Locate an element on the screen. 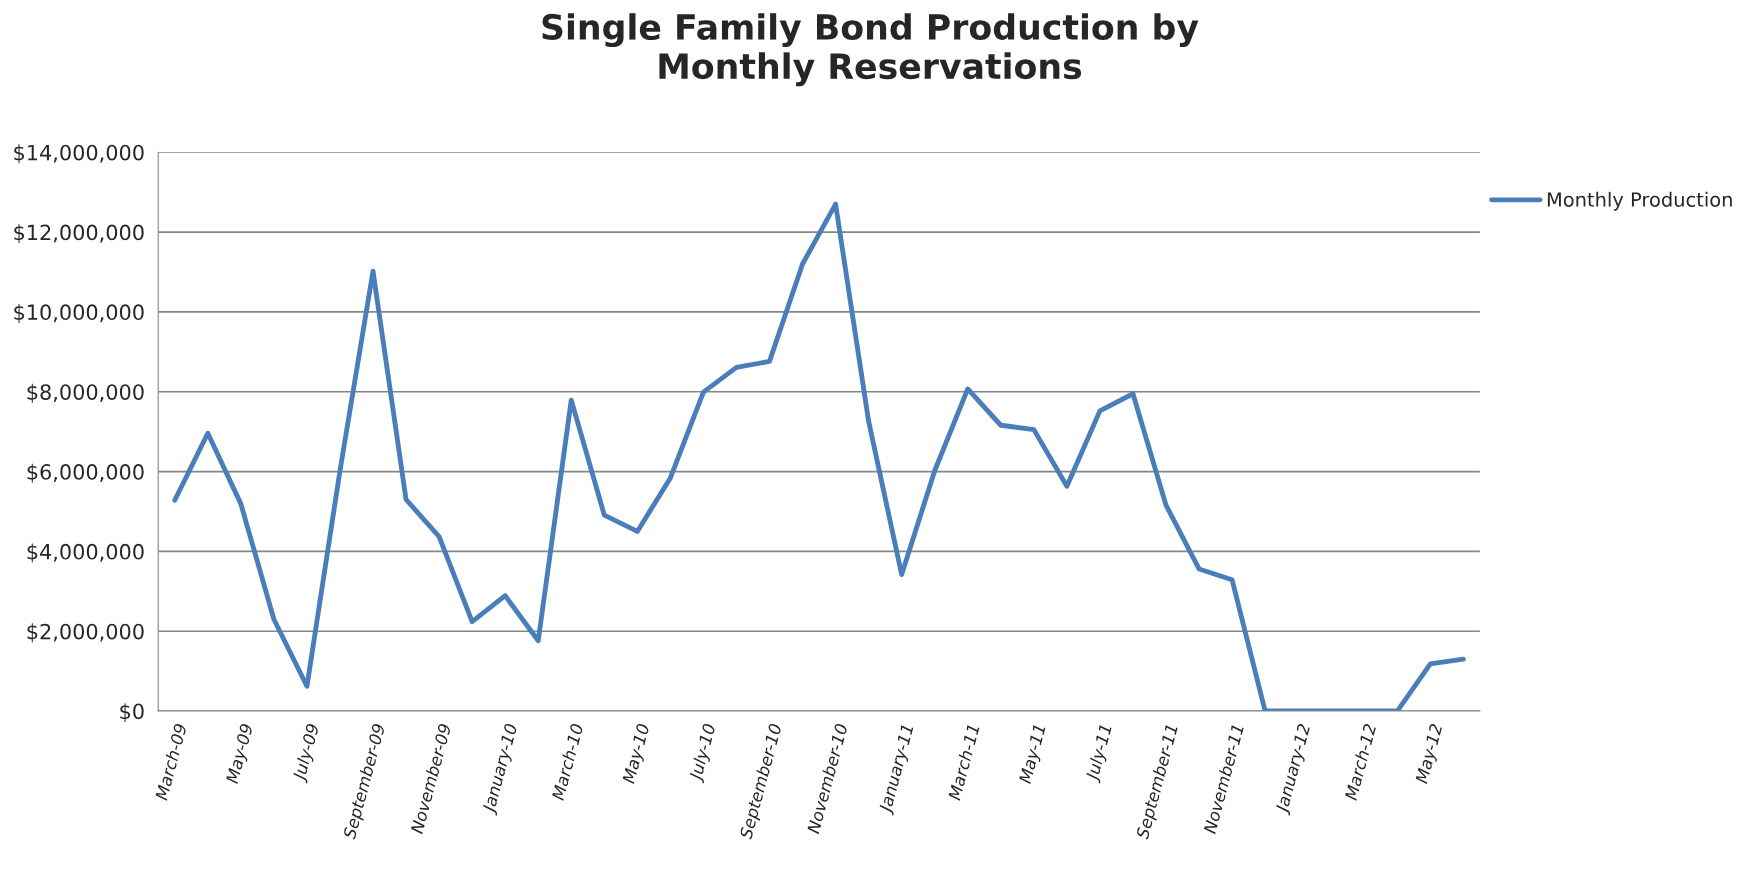 This screenshot has width=1739, height=880. y-tick-label: $14,000,000 is located at coordinates (79, 154).